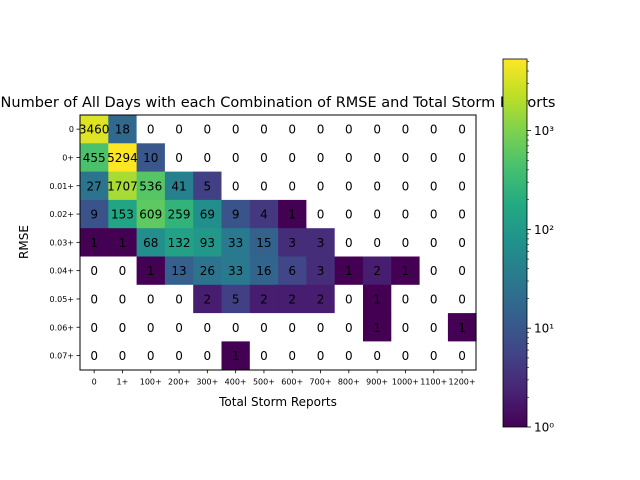 The image size is (640, 480). What do you see at coordinates (264, 382) in the screenshot?
I see `x-tick-label: 500+` at bounding box center [264, 382].